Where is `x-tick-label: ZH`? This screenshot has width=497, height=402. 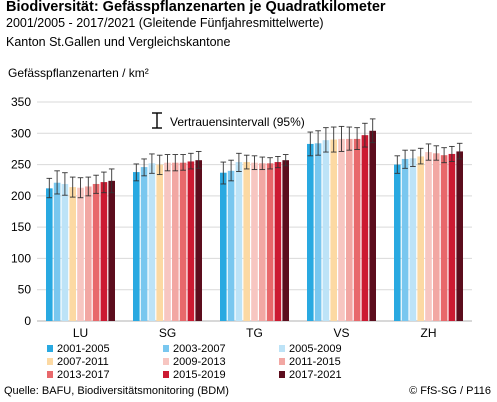 x-tick-label: ZH is located at coordinates (429, 333).